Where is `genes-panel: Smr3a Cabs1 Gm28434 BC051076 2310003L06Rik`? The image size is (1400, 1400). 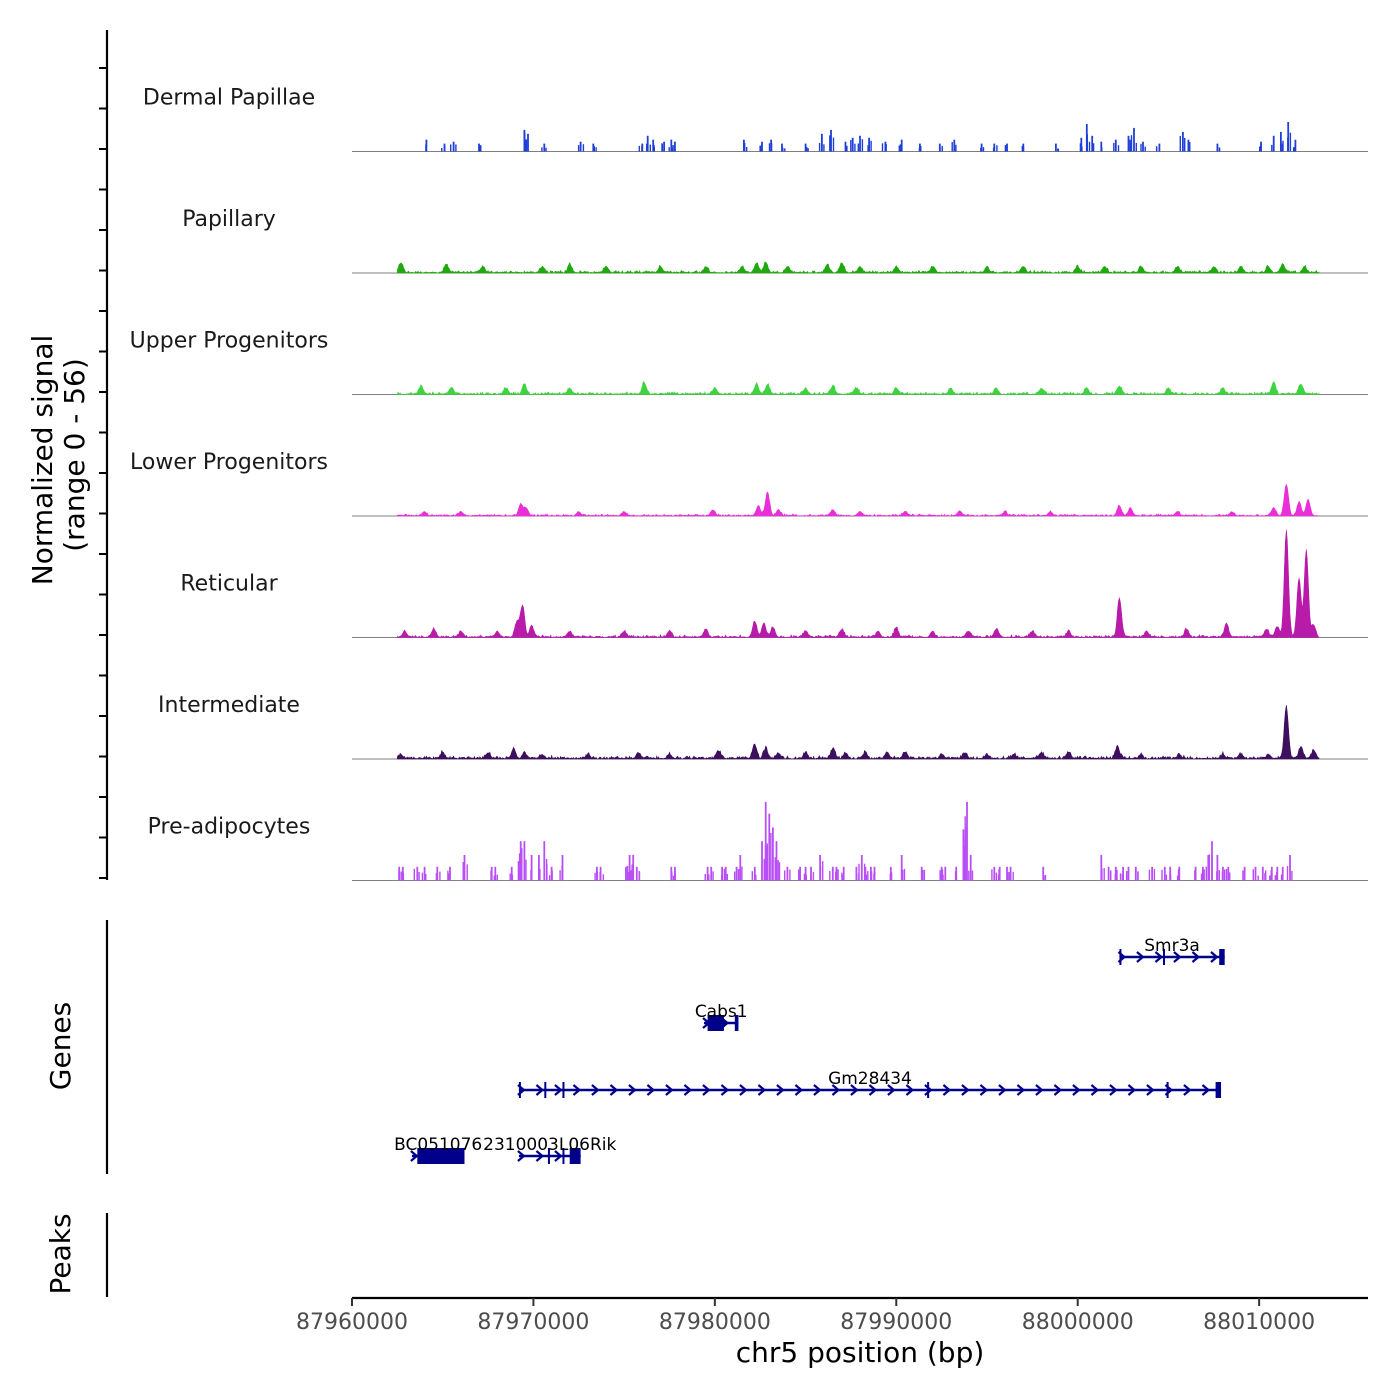 genes-panel: Smr3a Cabs1 Gm28434 BC051076 2310003L06Rik is located at coordinates (665, 1047).